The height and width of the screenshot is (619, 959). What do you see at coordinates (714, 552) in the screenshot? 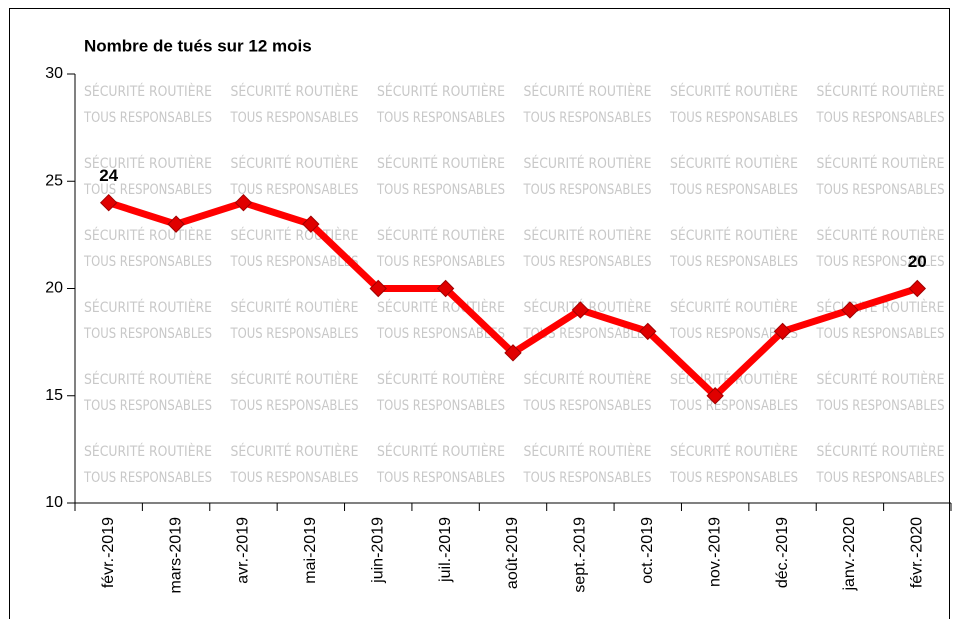
I see `x-tick-label: nov.-2019` at bounding box center [714, 552].